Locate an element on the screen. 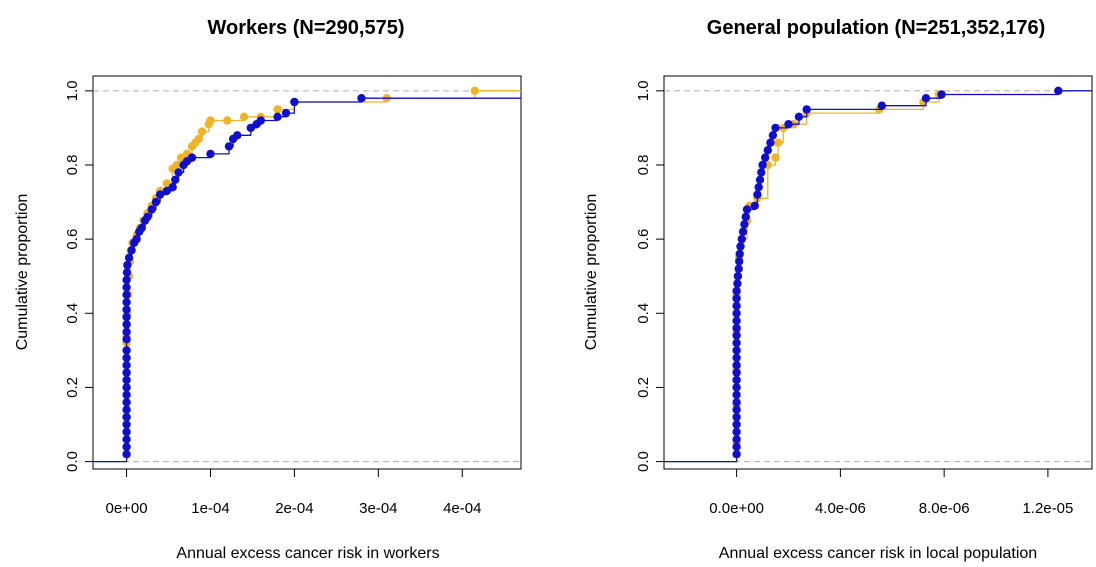 The height and width of the screenshot is (567, 1096). x-axis-label: Annual excess cancer risk in workers is located at coordinates (307, 553).